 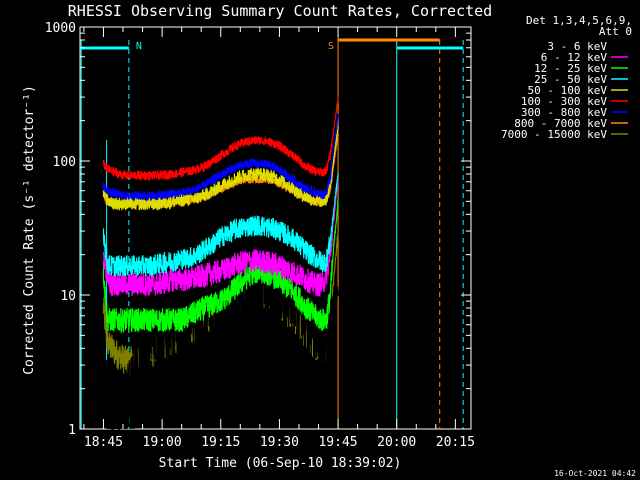 I want to click on x-tick-label: 18:45, so click(x=103, y=442).